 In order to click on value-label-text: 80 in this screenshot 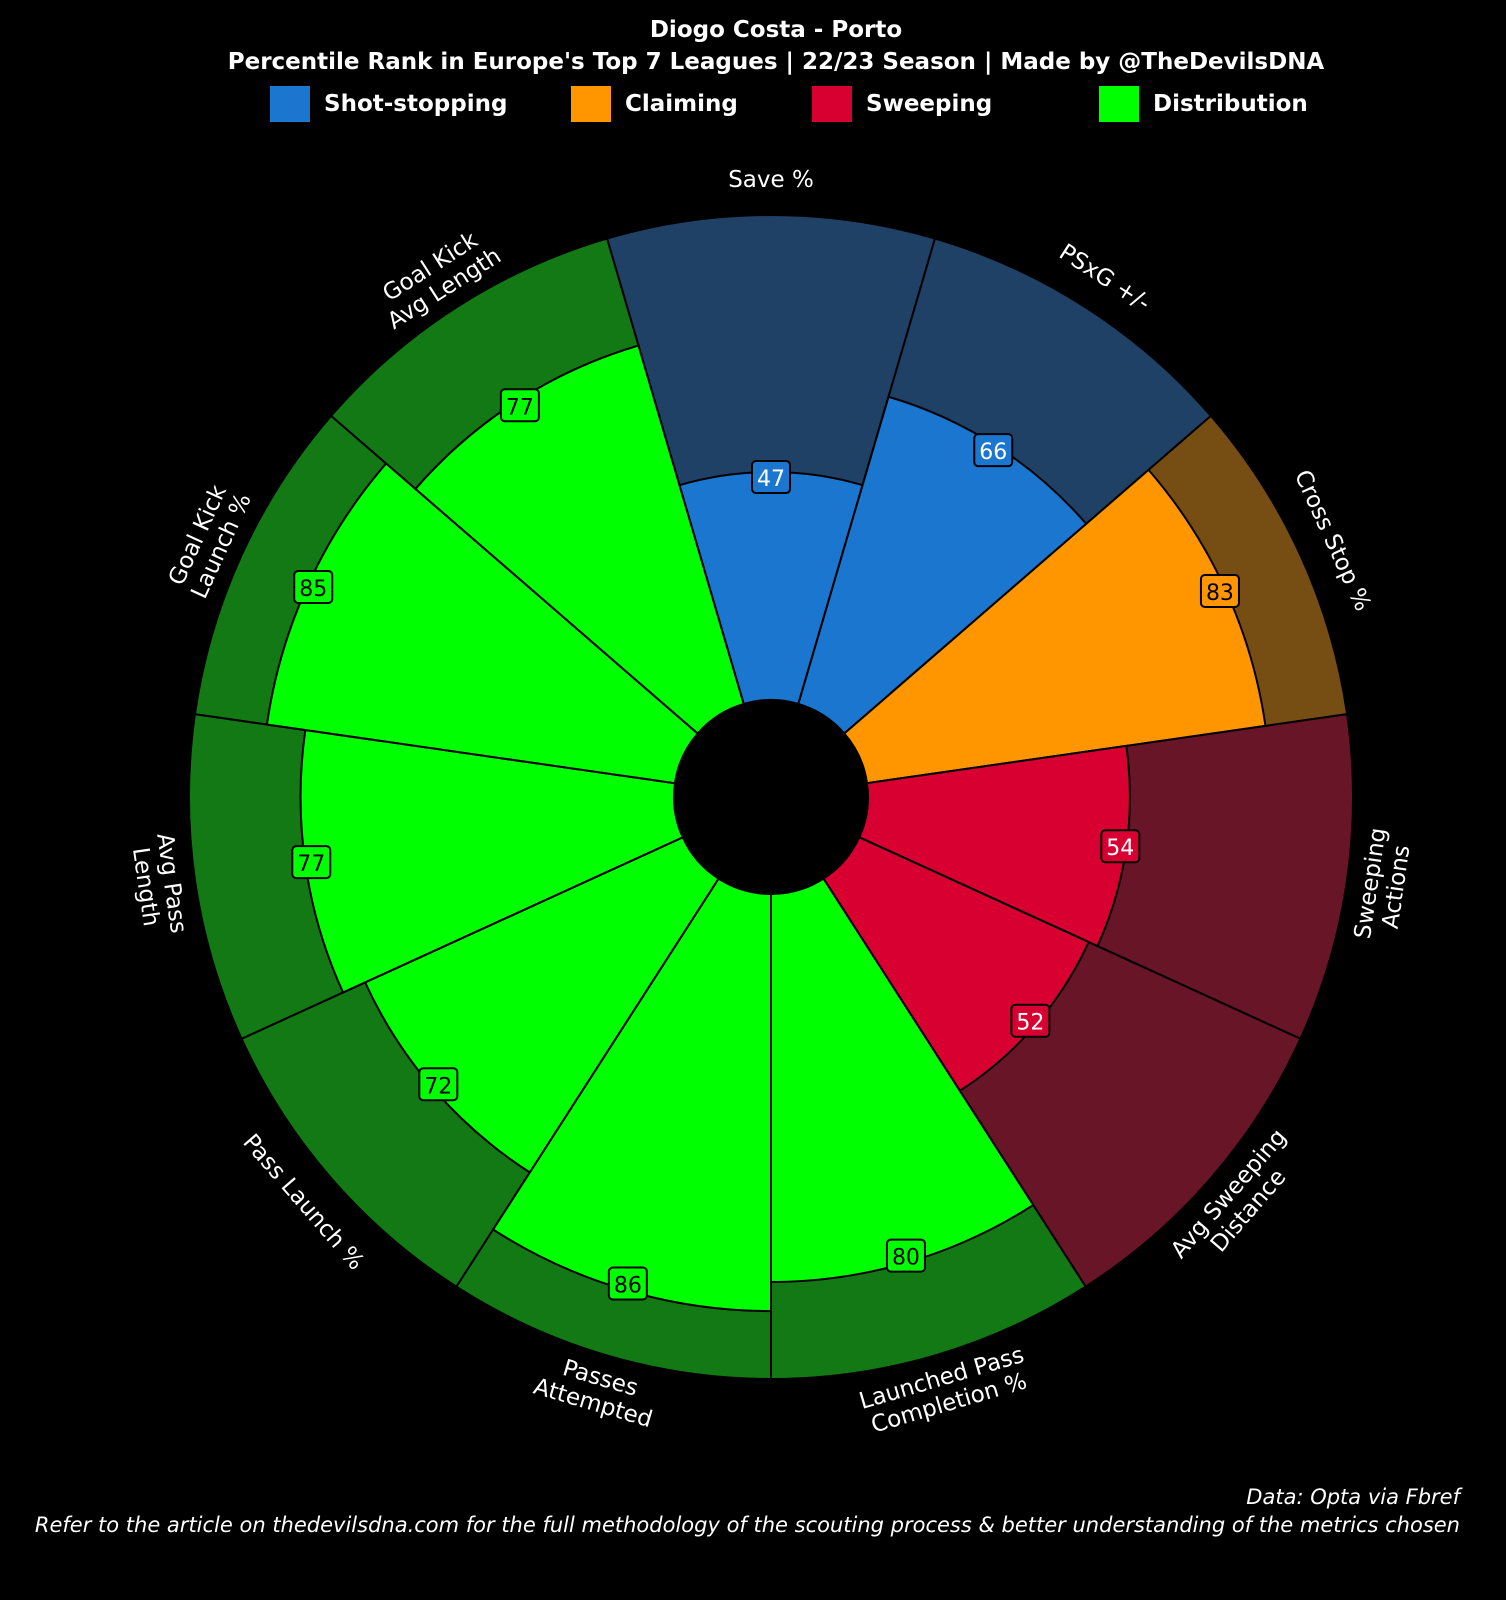, I will do `click(906, 1258)`.